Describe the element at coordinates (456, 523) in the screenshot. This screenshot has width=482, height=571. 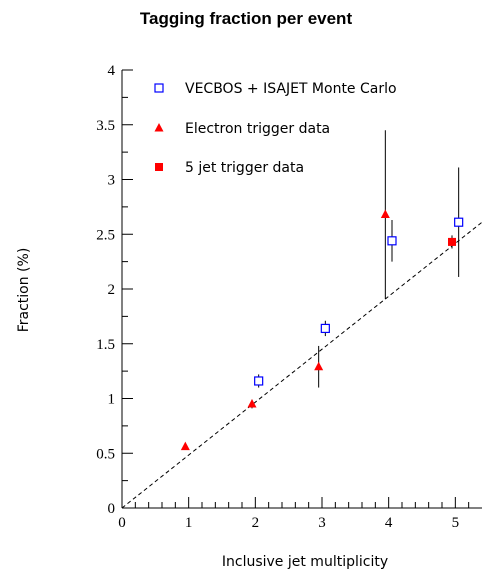
I see `x-tick-label: 5` at that location.